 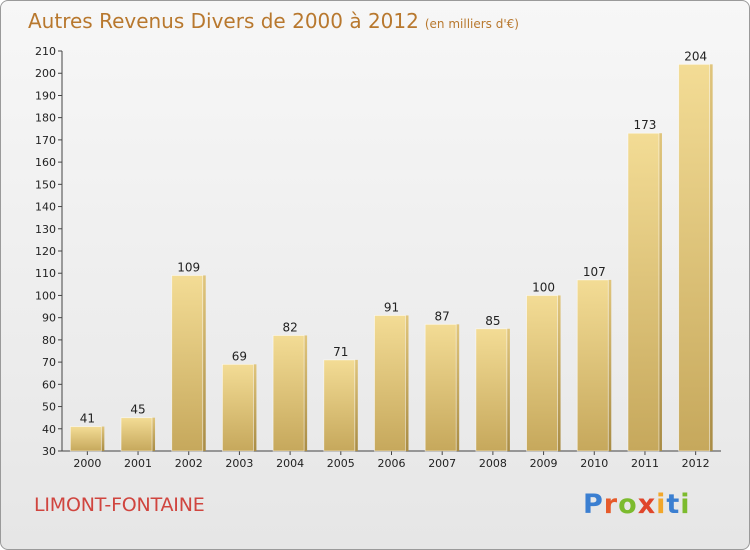 What do you see at coordinates (45, 184) in the screenshot?
I see `y-tick-label: 150` at bounding box center [45, 184].